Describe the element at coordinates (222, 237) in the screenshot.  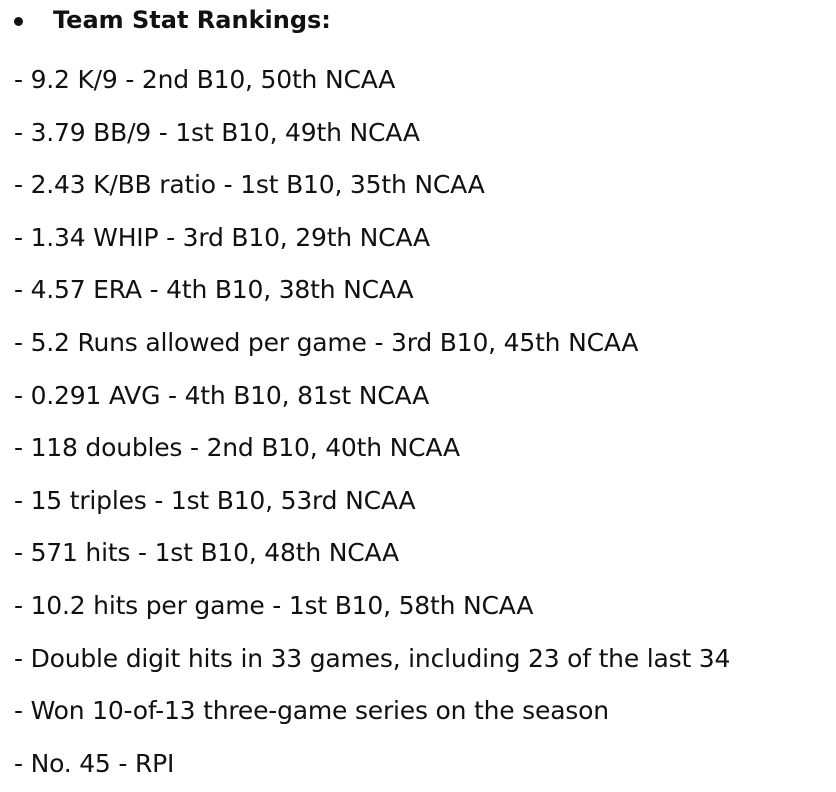
I see `stat-line: - 1.34 WHIP - 3rd B10, 29th NCAA` at that location.